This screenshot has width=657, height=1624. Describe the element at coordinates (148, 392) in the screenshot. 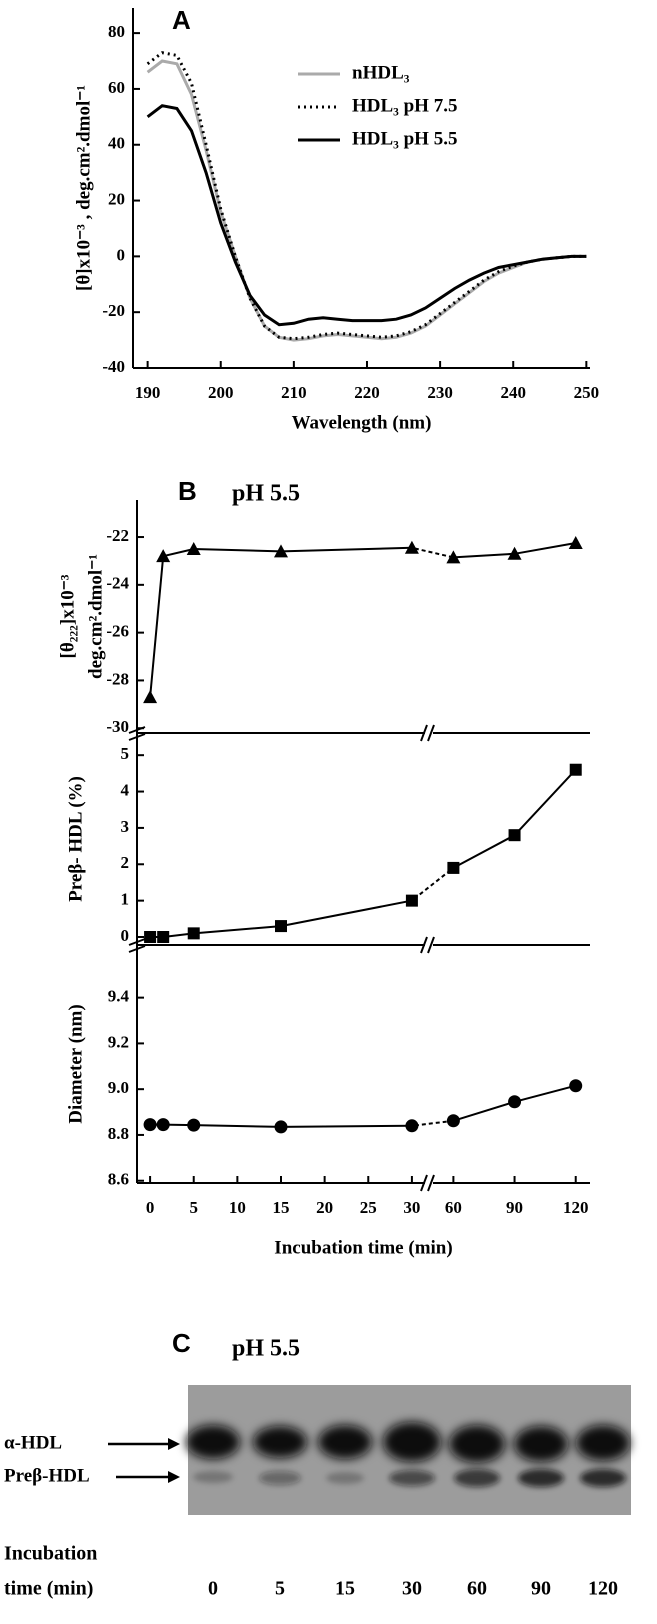

I see `x-tick-label: 190` at that location.